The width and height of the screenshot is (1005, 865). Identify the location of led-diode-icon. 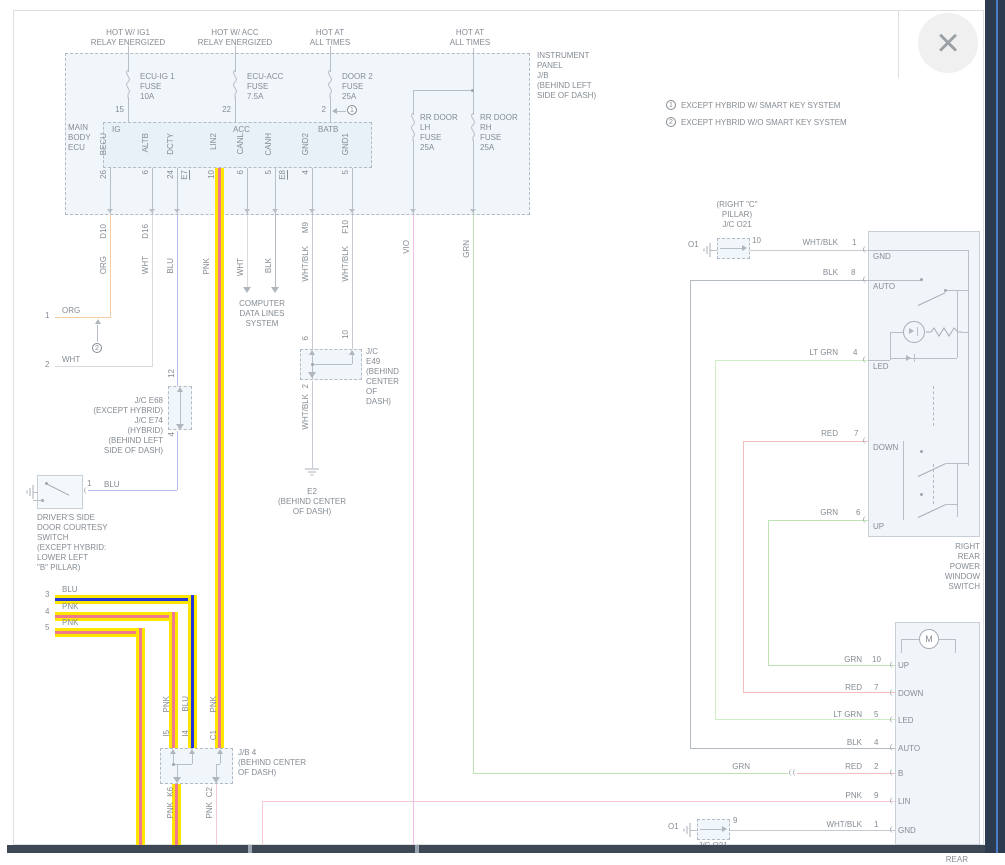
(911, 331).